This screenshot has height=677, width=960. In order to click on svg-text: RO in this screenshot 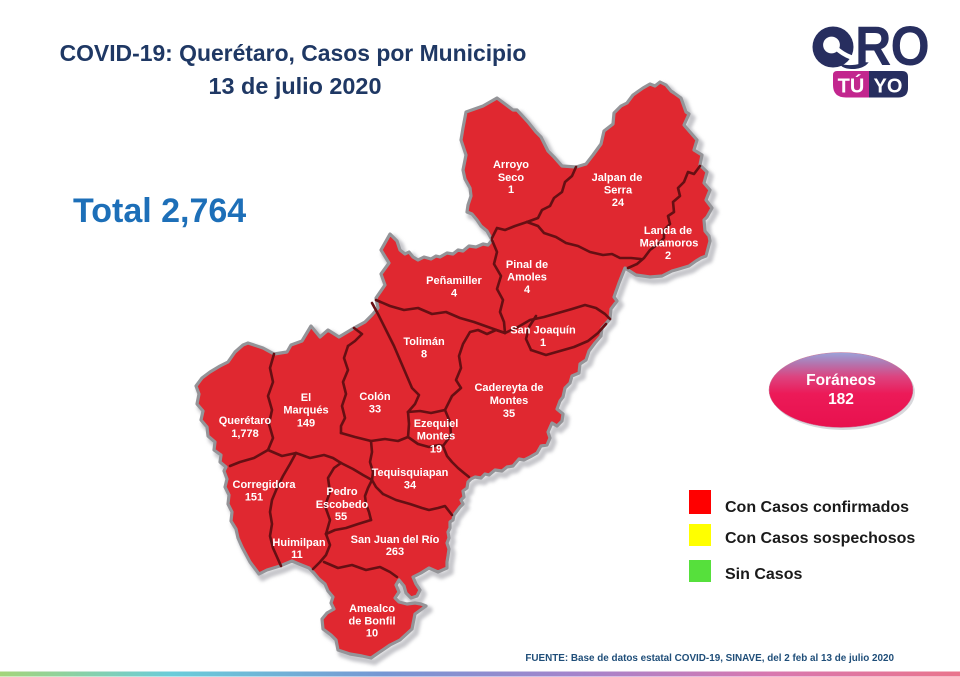, I will do `click(892, 47)`.